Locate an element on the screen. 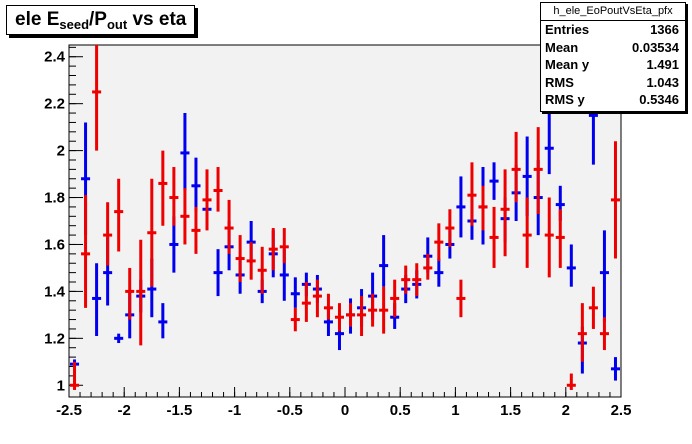 The height and width of the screenshot is (444, 692). y-tick-label: 1.2 is located at coordinates (54, 338).